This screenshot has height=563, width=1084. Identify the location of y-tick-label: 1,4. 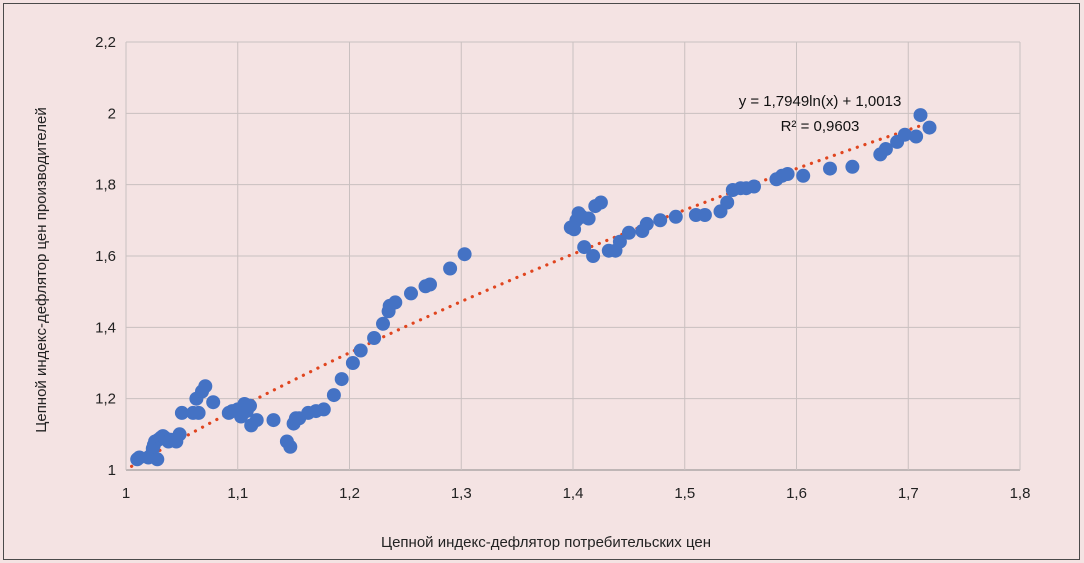
(105, 327).